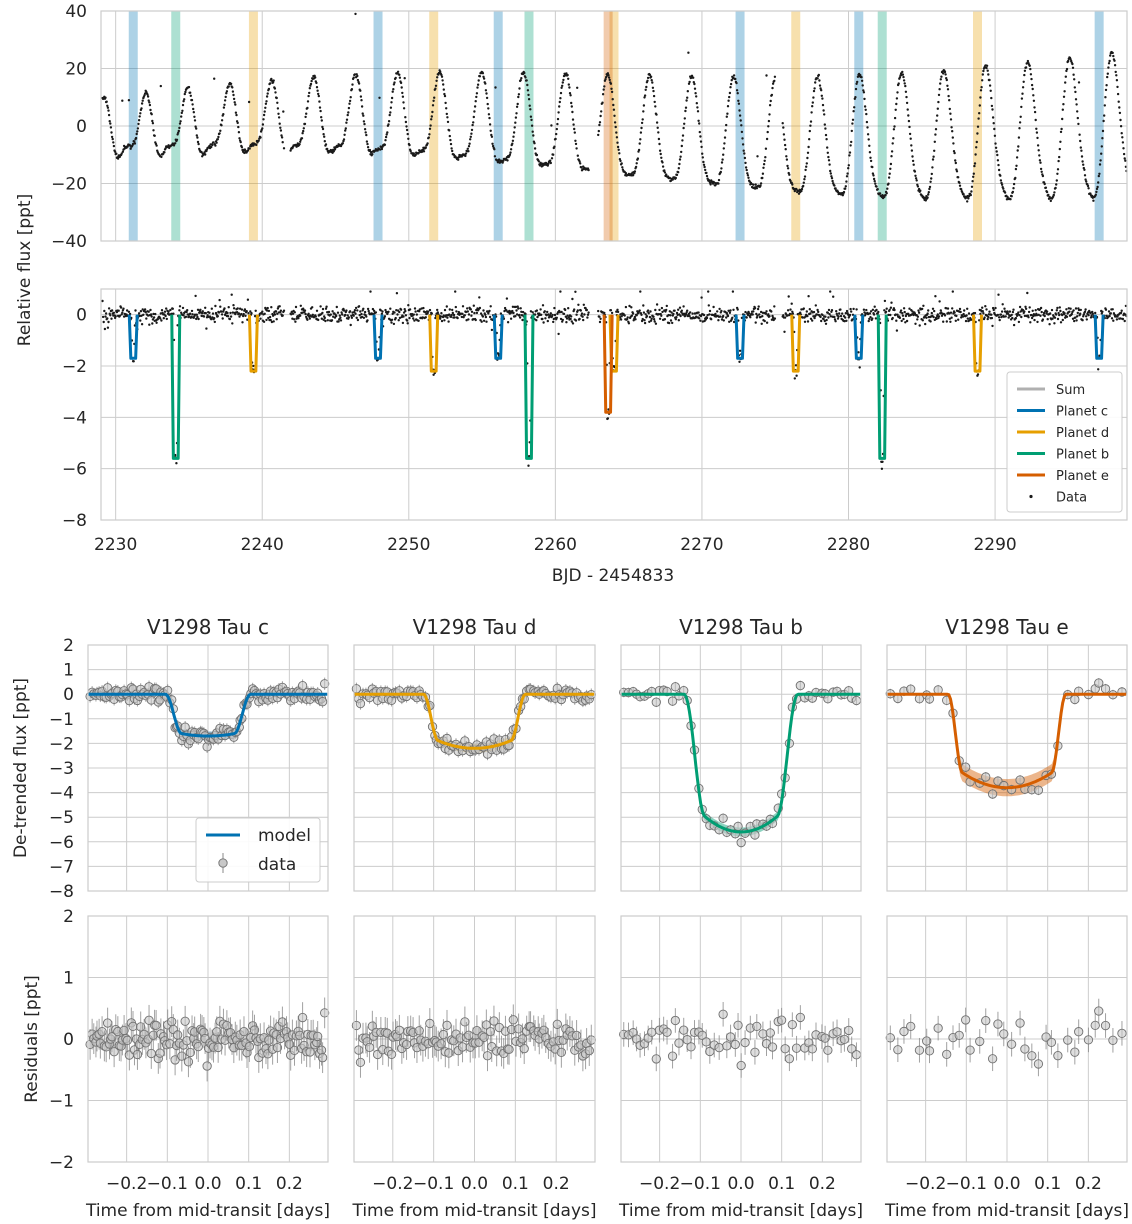  What do you see at coordinates (474, 1039) in the screenshot?
I see `residual-panel-frame` at bounding box center [474, 1039].